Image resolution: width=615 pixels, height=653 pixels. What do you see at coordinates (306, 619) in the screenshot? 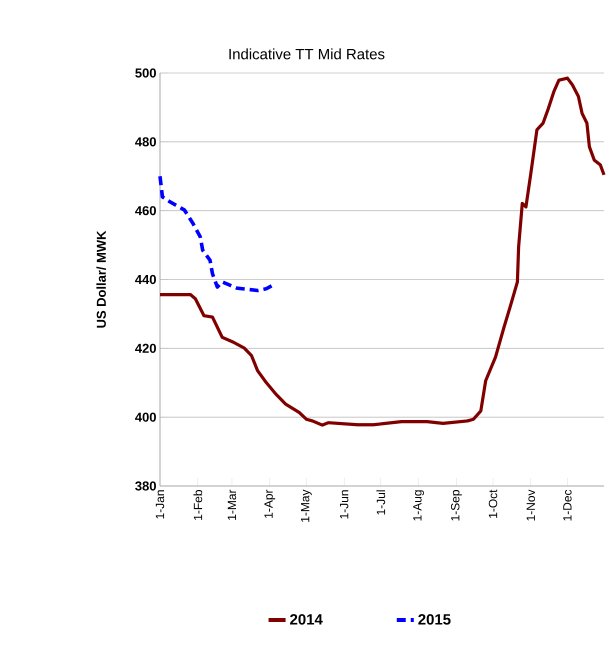
I see `legend-label: 2014` at bounding box center [306, 619].